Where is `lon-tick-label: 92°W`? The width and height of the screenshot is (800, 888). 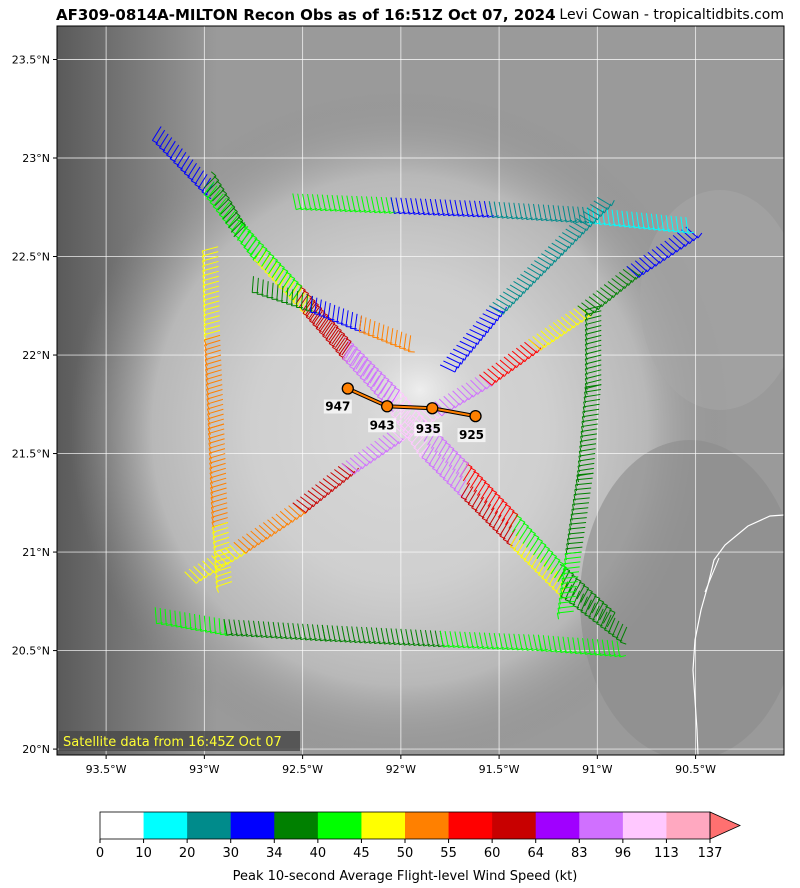 lon-tick-label: 92°W is located at coordinates (401, 769).